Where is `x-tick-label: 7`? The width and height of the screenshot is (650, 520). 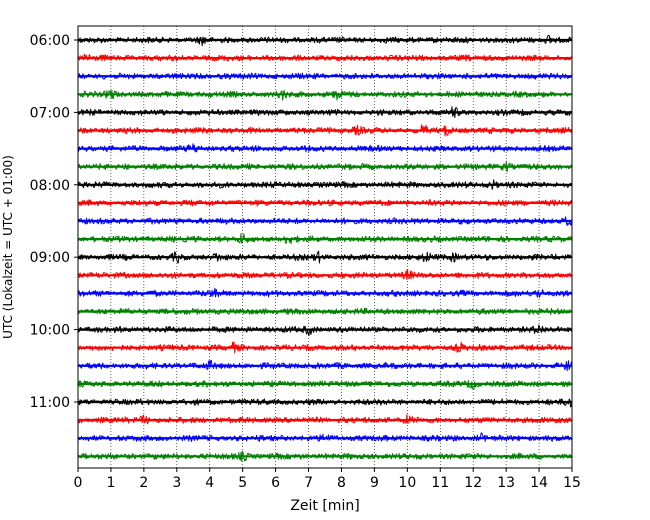 x-tick-label: 7 is located at coordinates (308, 483).